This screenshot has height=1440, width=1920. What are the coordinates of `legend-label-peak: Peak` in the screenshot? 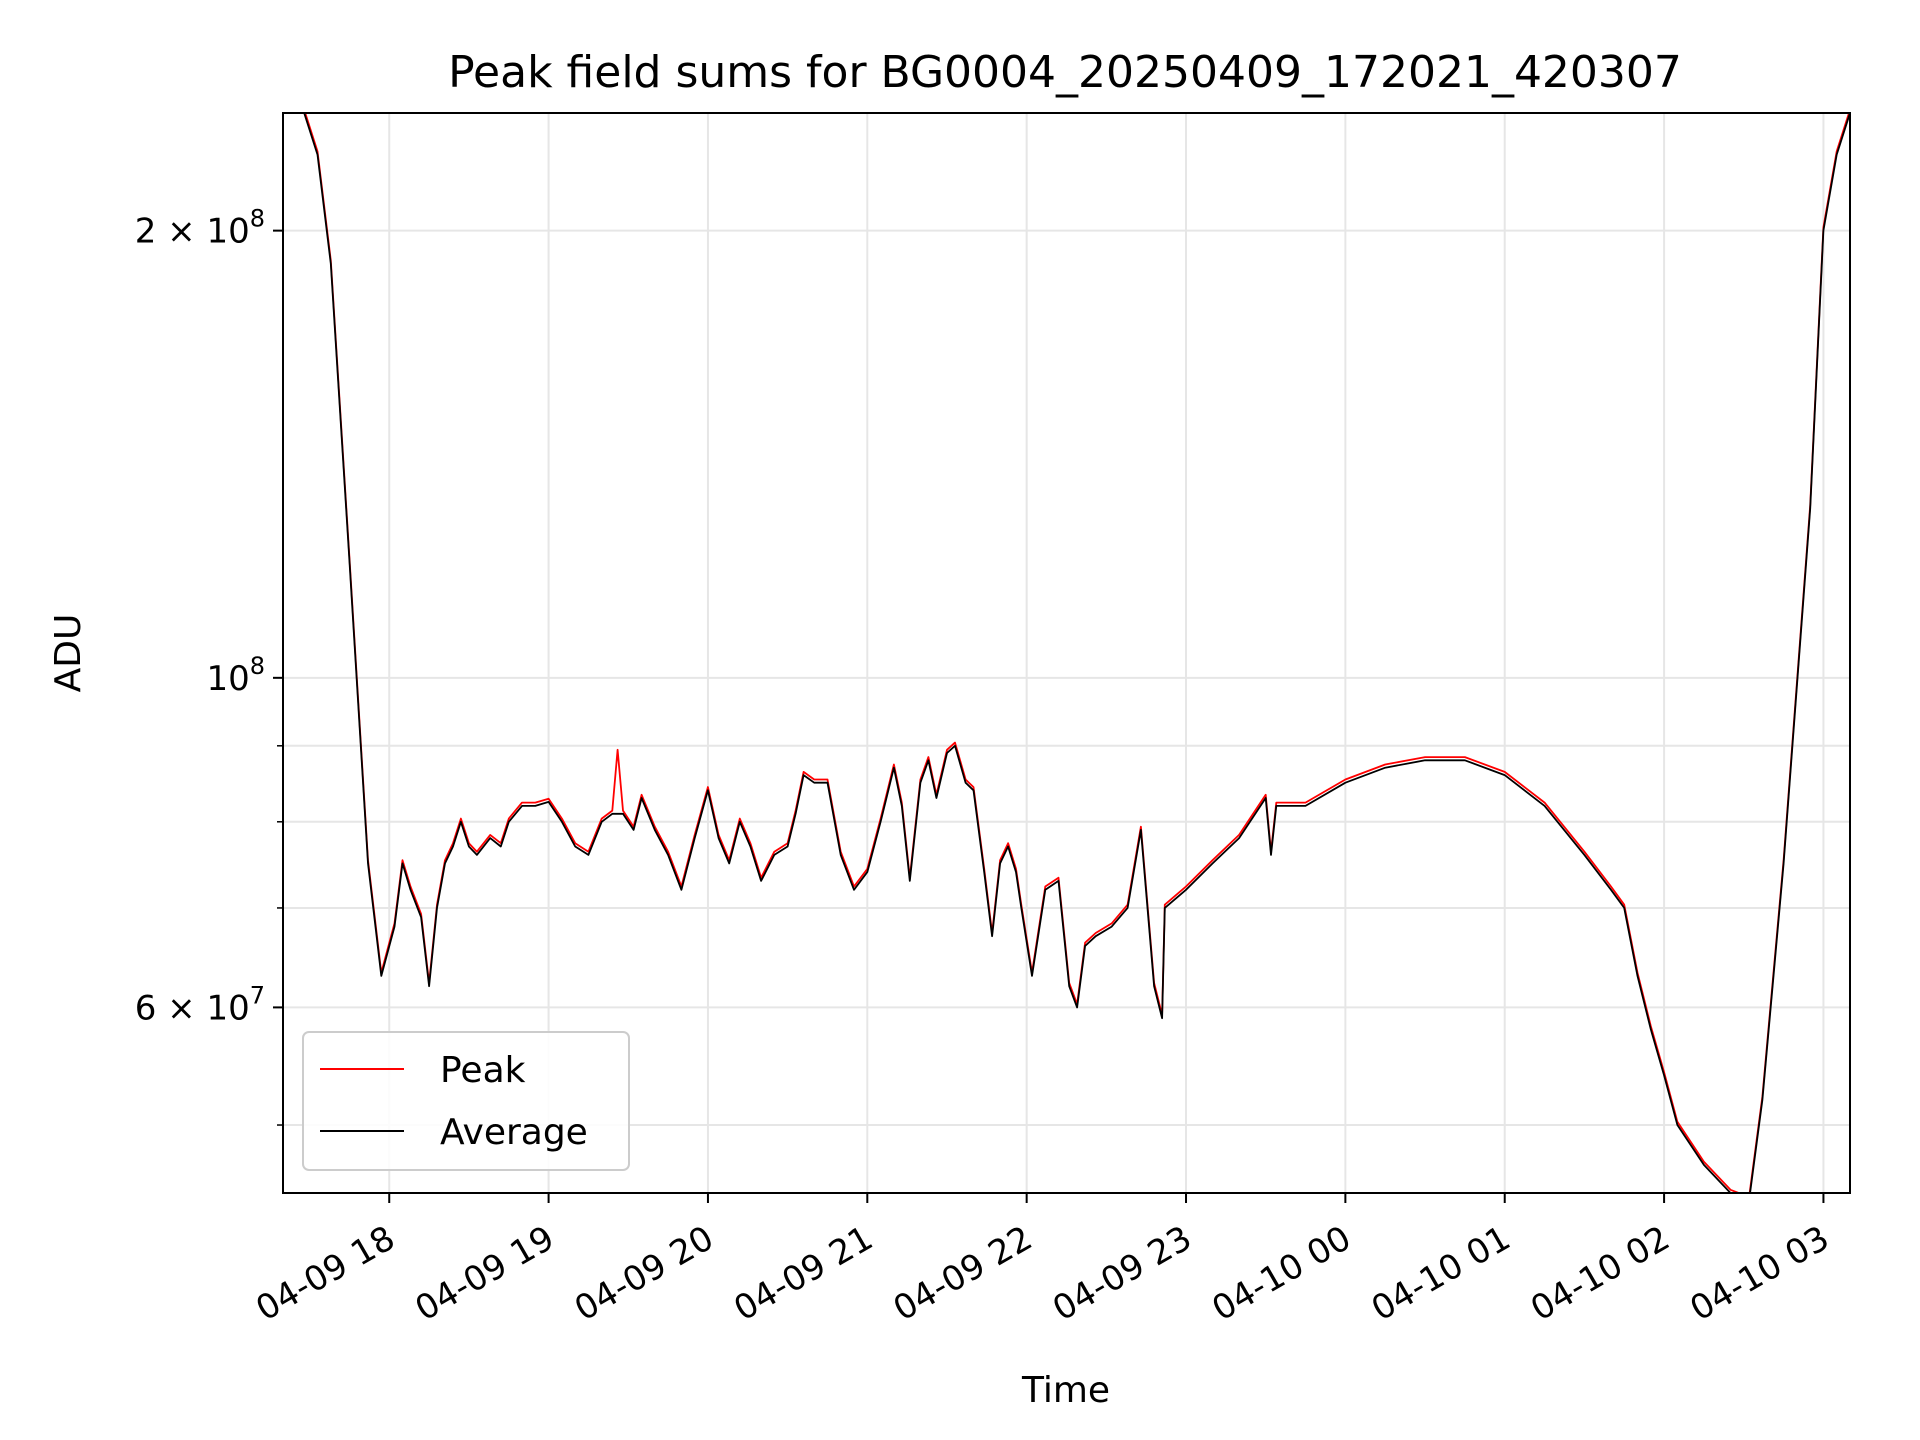 It's located at (483, 1070).